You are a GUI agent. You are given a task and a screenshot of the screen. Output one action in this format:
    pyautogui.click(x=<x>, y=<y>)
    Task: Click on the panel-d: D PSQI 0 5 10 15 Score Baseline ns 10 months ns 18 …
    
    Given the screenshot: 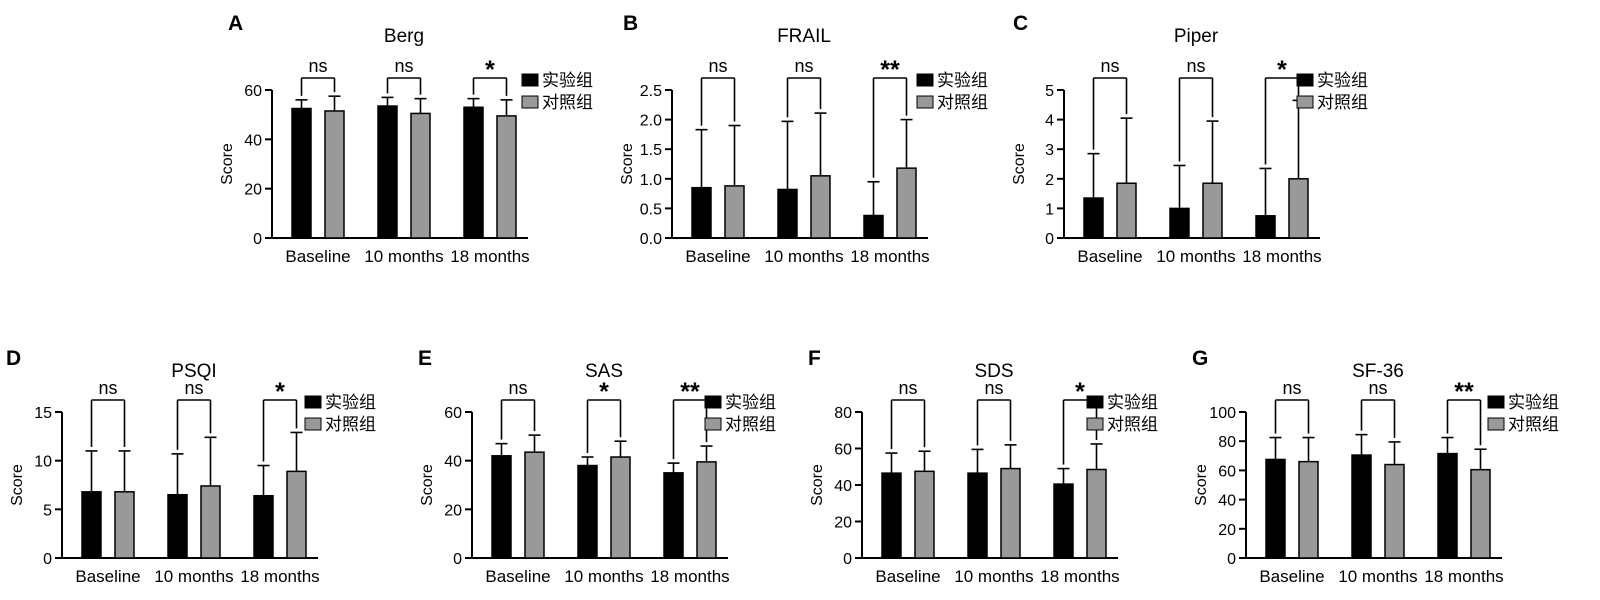 What is the action you would take?
    pyautogui.click(x=191, y=466)
    